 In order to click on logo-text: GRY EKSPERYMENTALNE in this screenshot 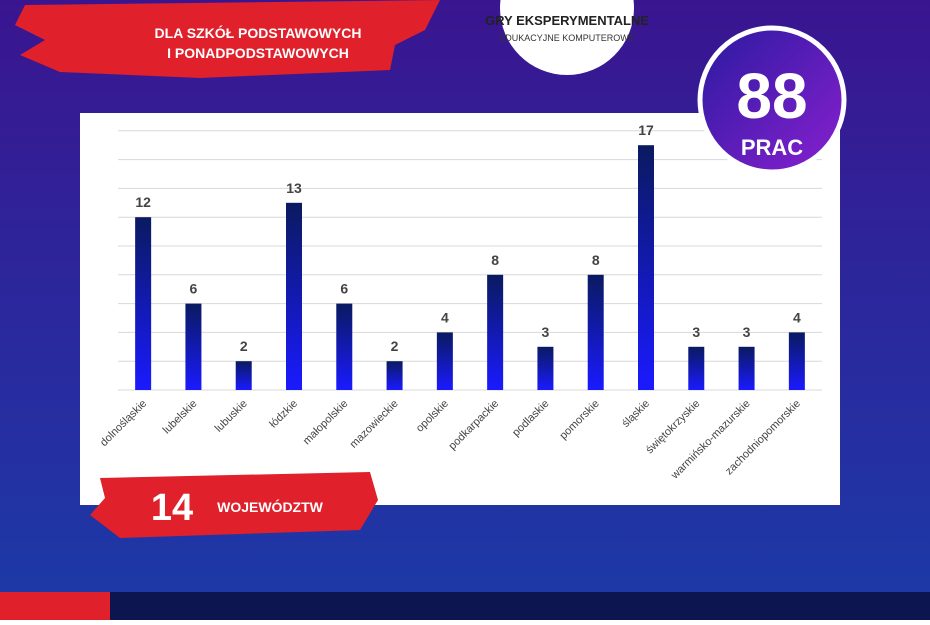, I will do `click(567, 20)`.